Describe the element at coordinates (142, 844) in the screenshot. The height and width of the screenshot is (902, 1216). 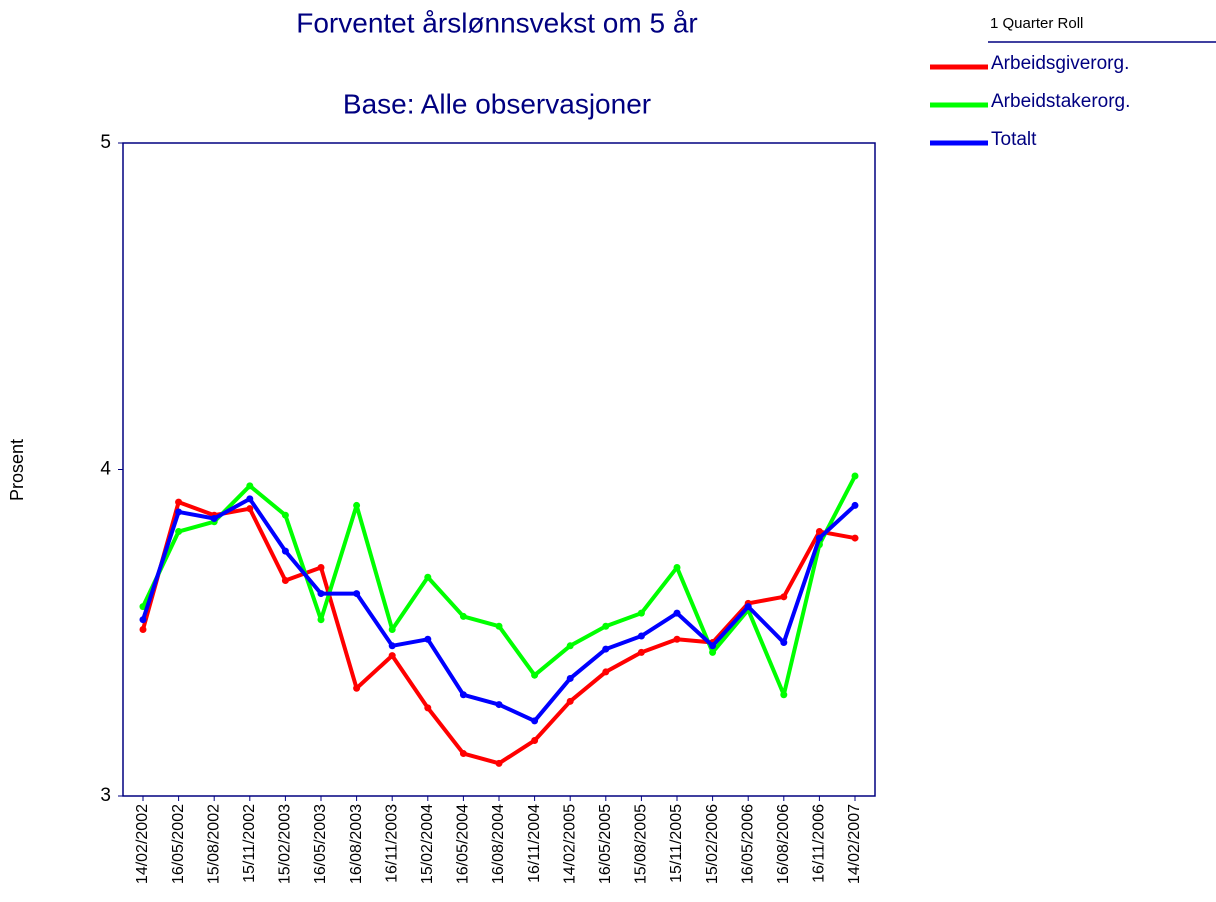
I see `x-tick-label: 14/02/2002` at that location.